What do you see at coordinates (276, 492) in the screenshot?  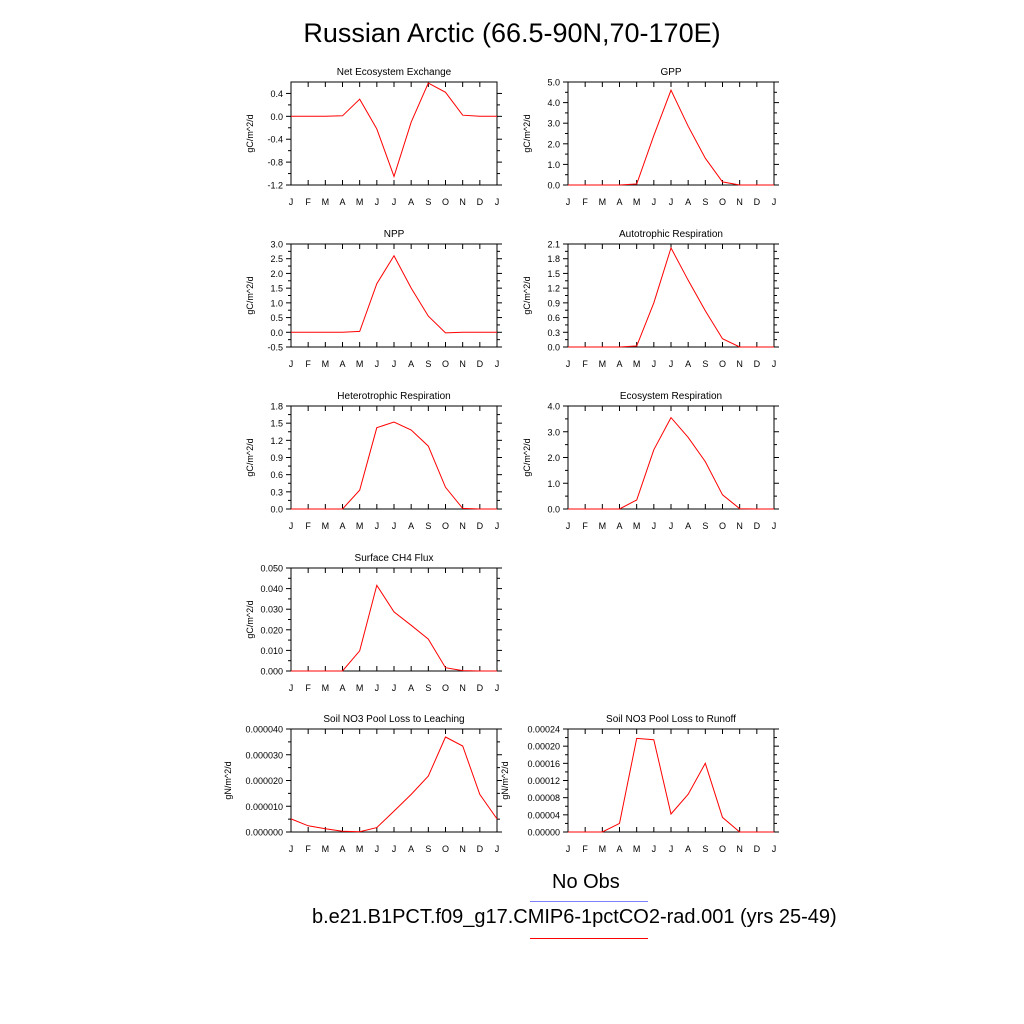 I see `y-tick-label: 0.3` at bounding box center [276, 492].